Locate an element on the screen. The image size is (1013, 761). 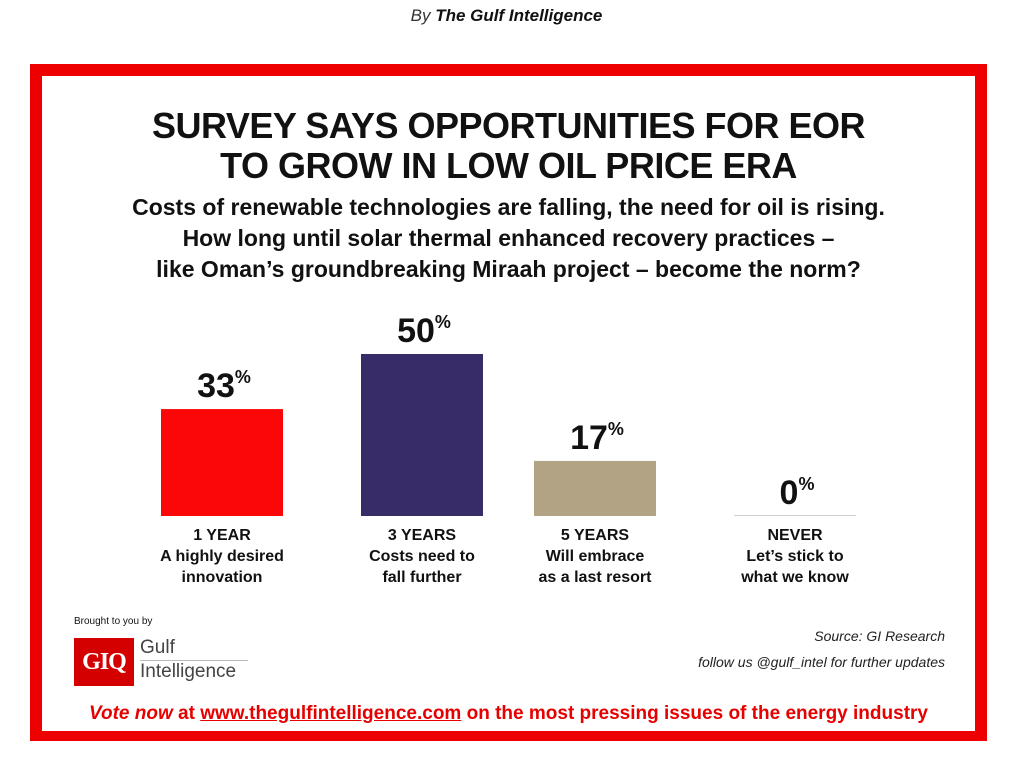
category-label-5-years: 5 YEARS Will embrace as a last resort is located at coordinates (595, 556).